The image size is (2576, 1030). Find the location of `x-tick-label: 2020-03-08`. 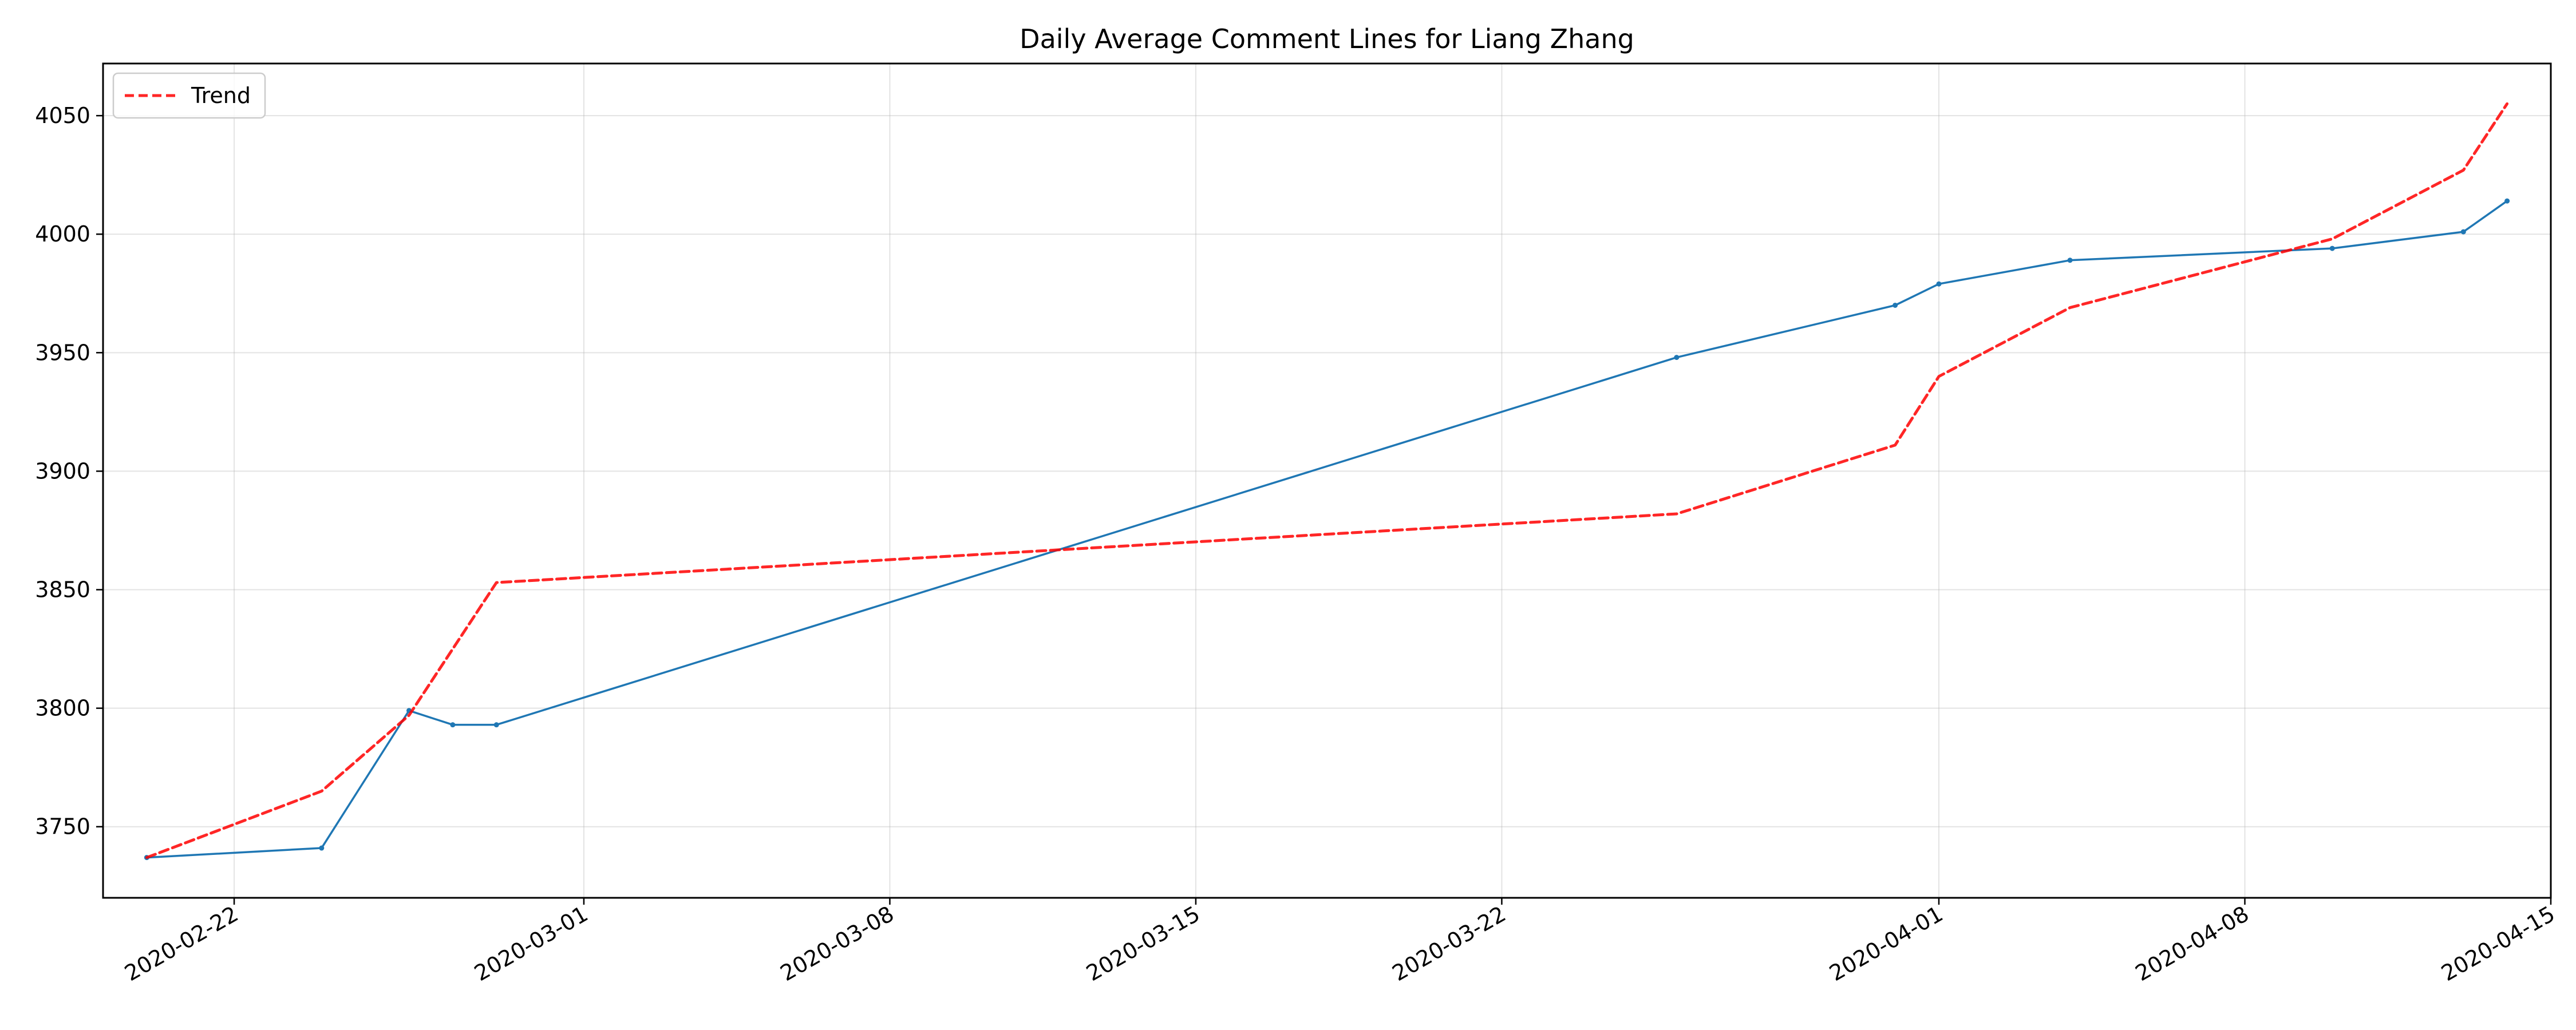

x-tick-label: 2020-03-08 is located at coordinates (837, 944).